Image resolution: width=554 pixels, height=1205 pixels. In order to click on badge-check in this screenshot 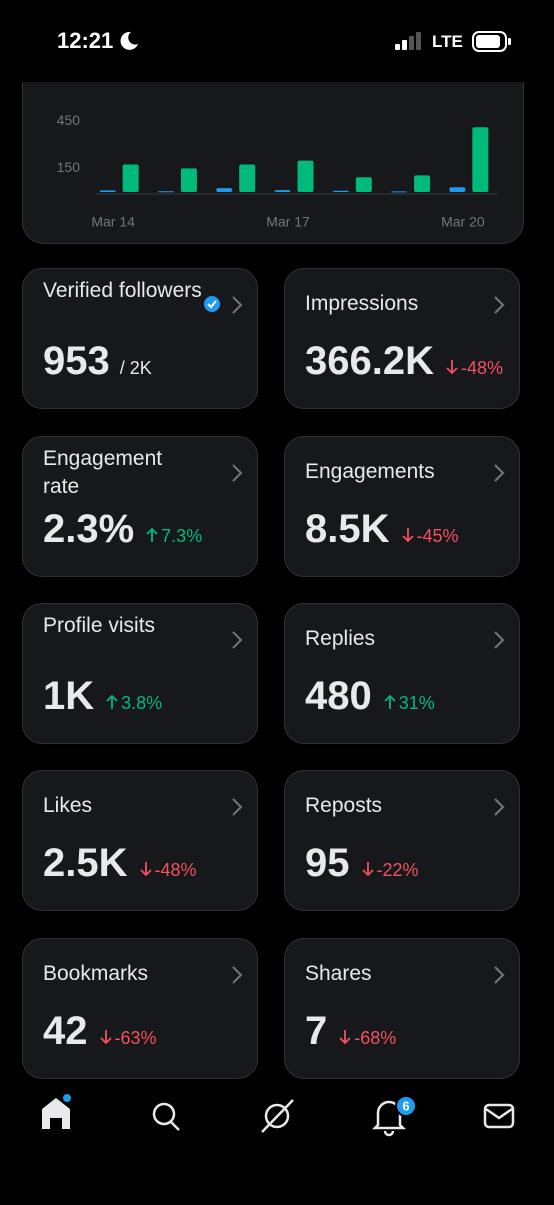, I will do `click(212, 304)`.